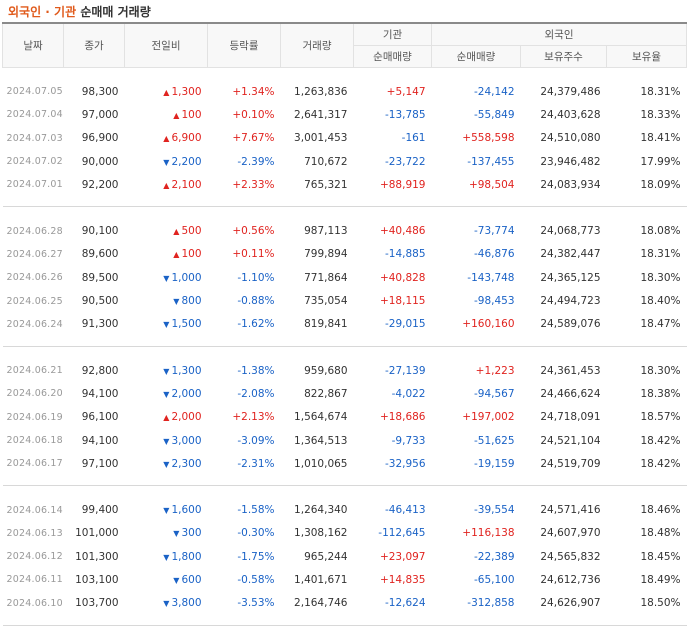 This screenshot has height=626, width=688. I want to click on cell-foreign-holdings: 24,607,970, so click(570, 533).